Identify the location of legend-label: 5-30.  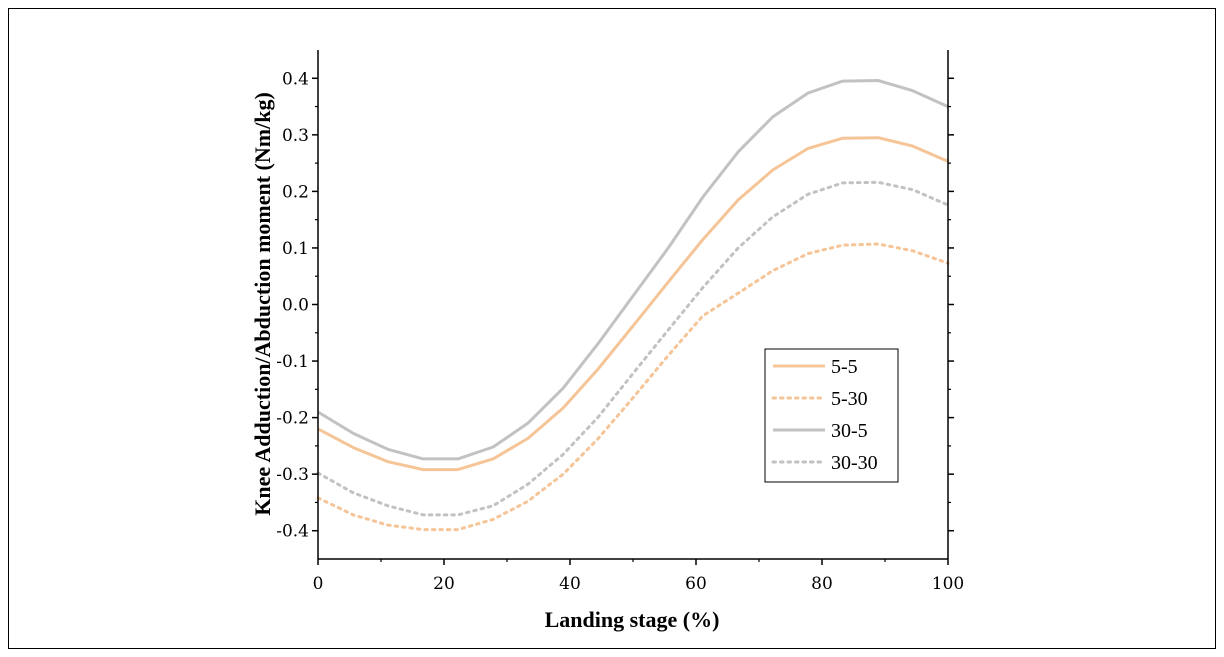
(849, 399).